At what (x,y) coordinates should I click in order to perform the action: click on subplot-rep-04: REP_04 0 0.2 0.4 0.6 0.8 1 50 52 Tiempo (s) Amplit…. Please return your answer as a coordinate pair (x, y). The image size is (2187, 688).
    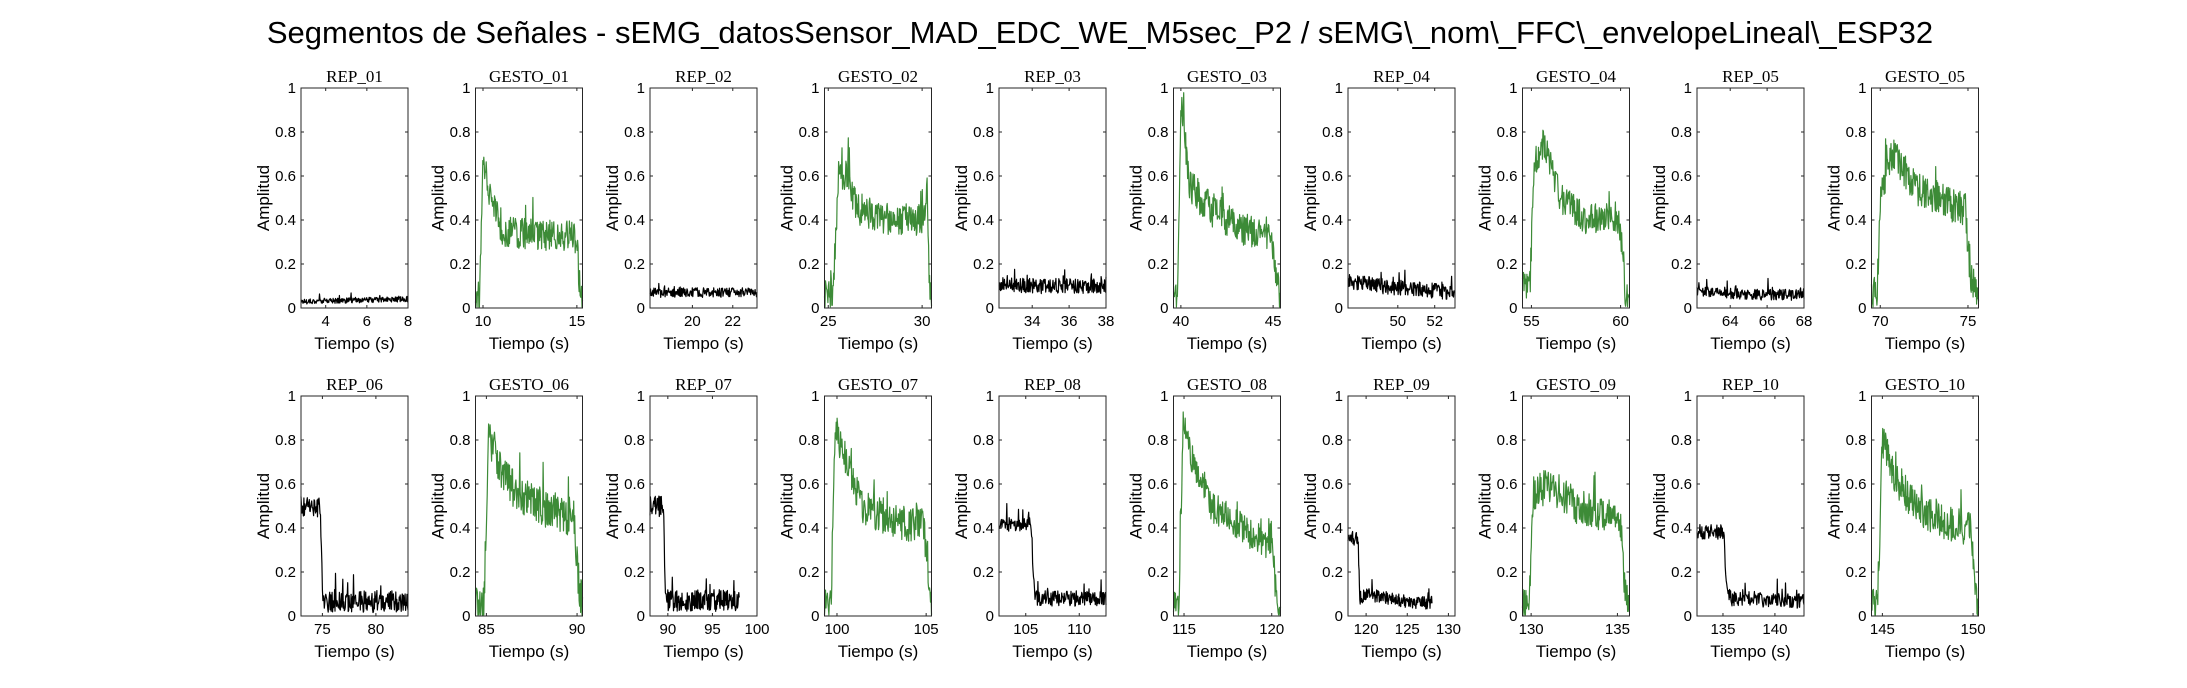
    Looking at the image, I should click on (1378, 210).